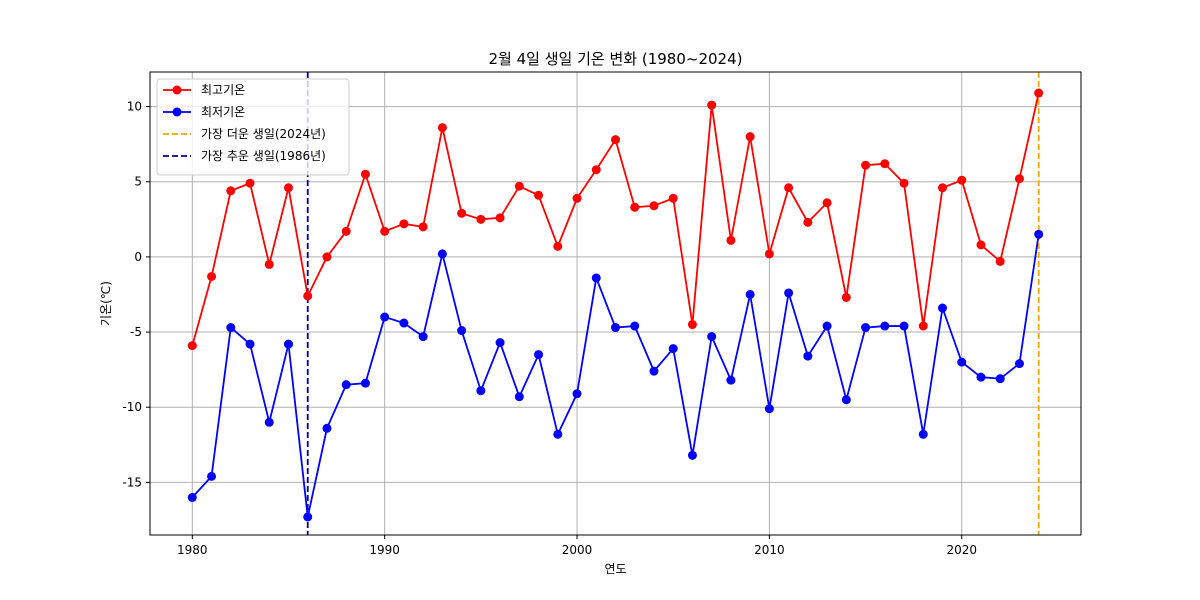 This screenshot has height=600, width=1200. What do you see at coordinates (138, 257) in the screenshot?
I see `y-tick-label: 0` at bounding box center [138, 257].